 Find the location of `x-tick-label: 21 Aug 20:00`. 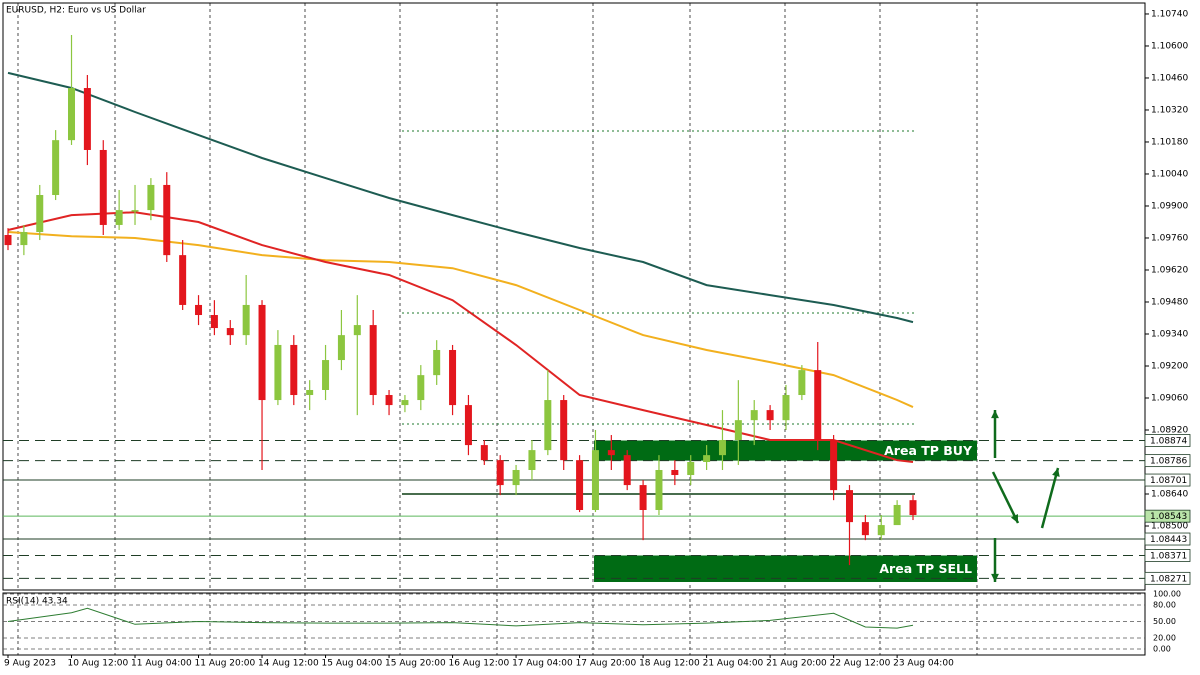

x-tick-label: 21 Aug 20:00 is located at coordinates (796, 664).